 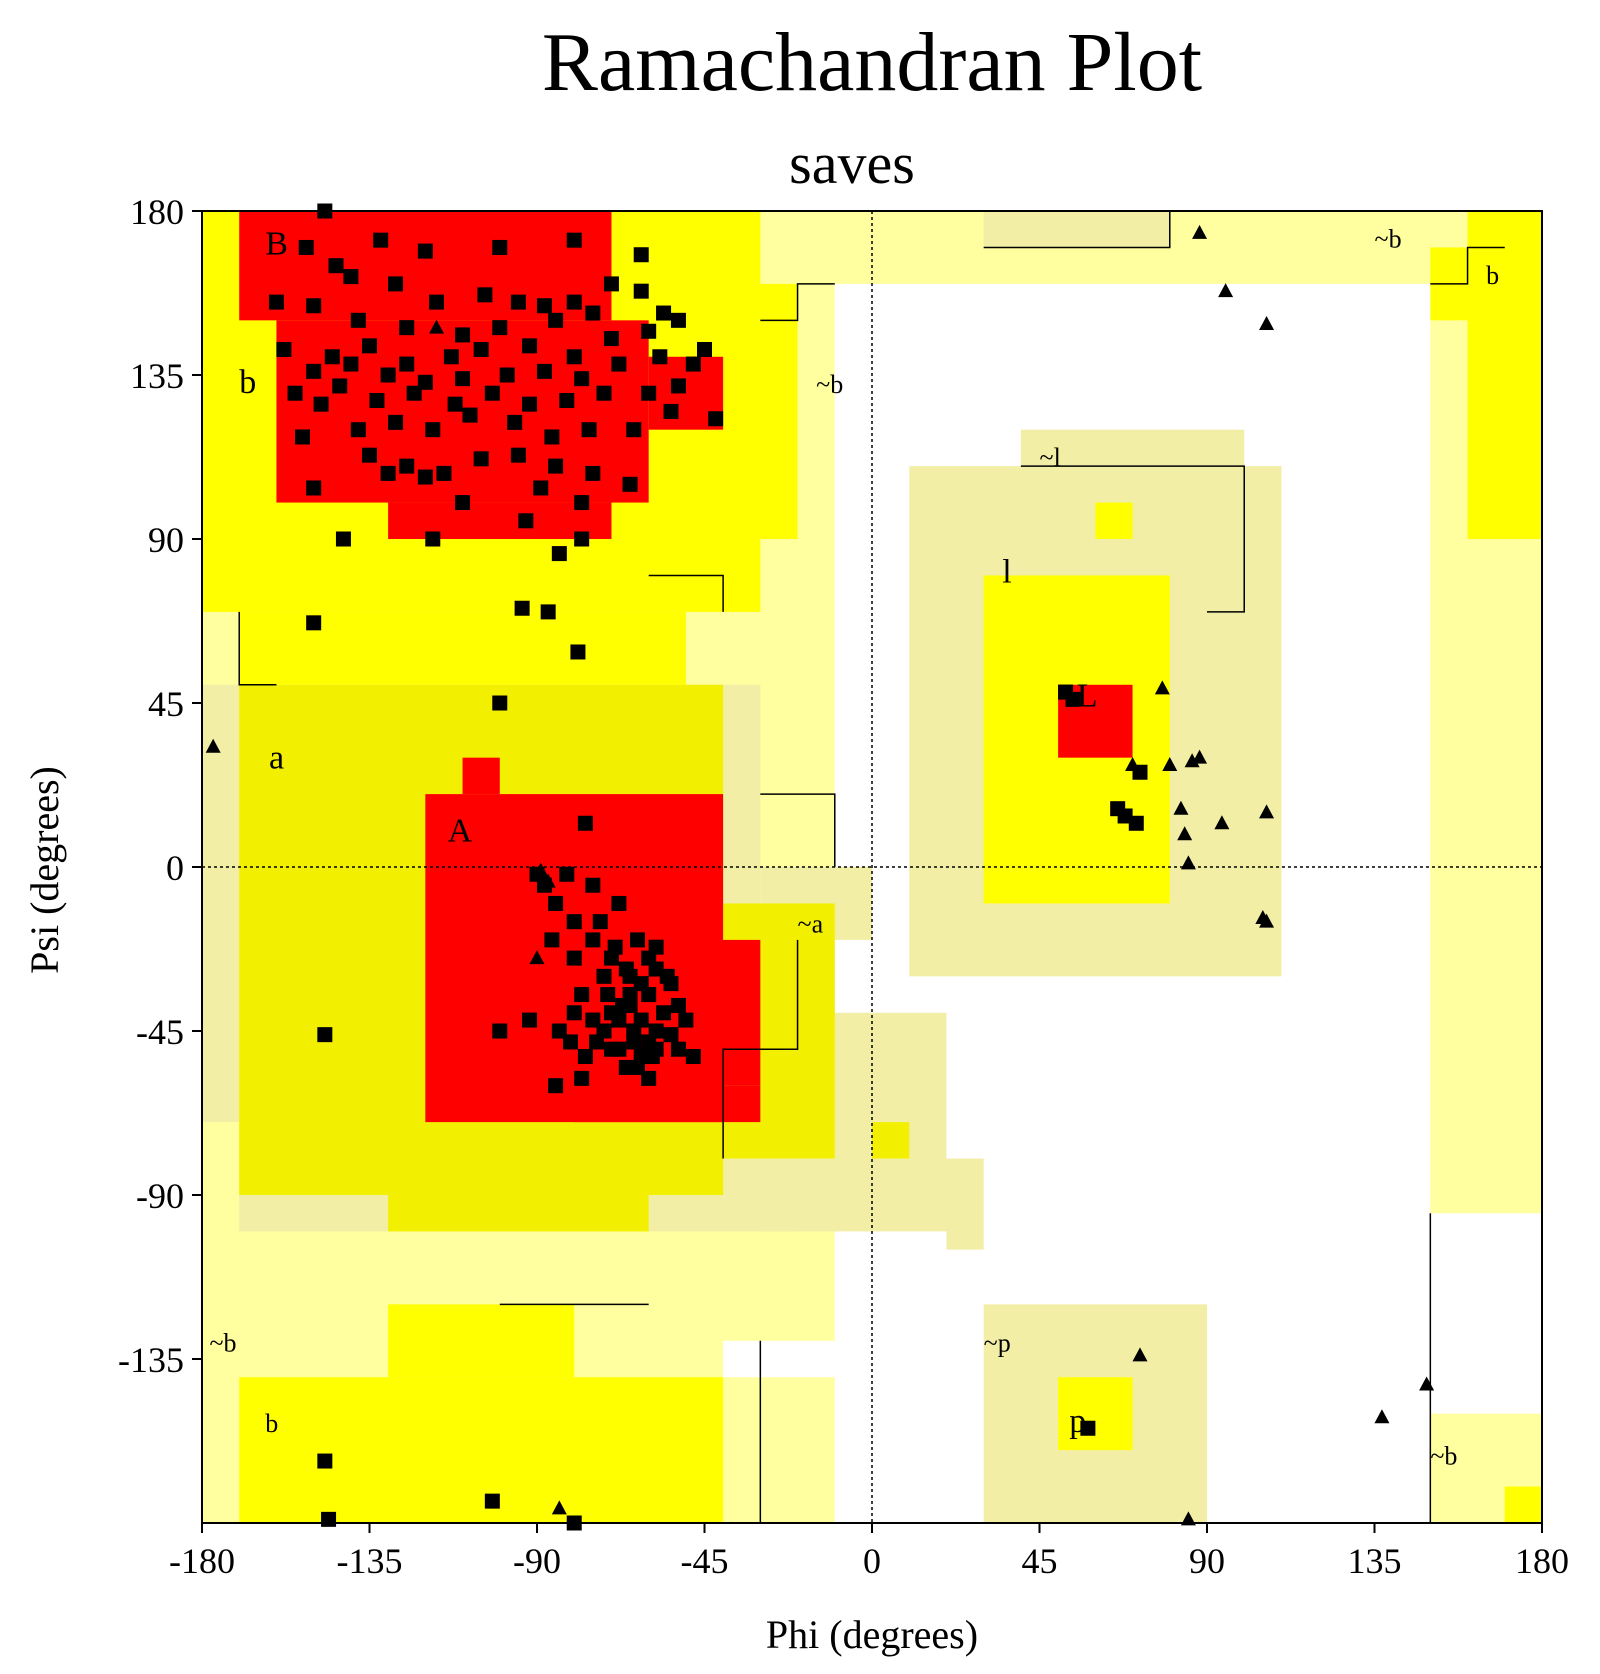 What do you see at coordinates (852, 163) in the screenshot?
I see `chart-subtitle: saves` at bounding box center [852, 163].